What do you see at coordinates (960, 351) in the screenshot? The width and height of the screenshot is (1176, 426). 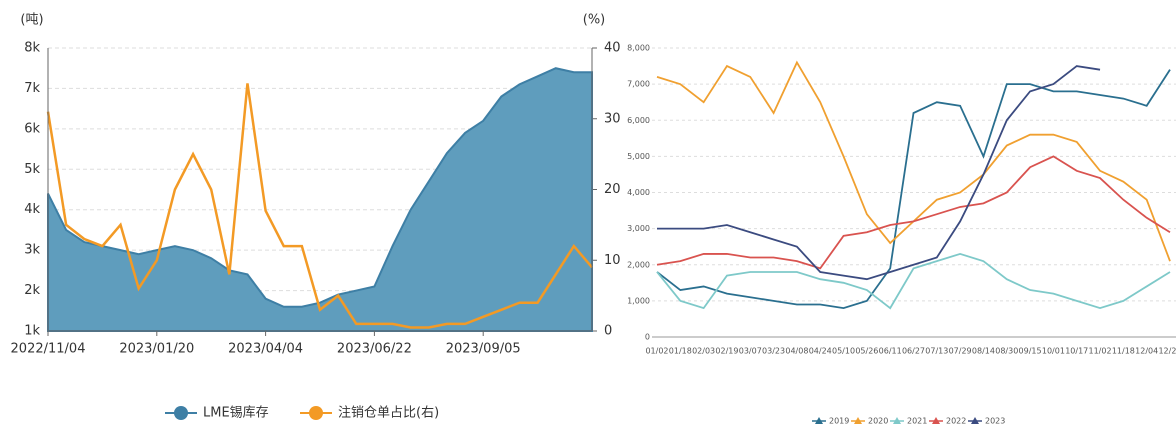 I see `x-tick-label: 07/29` at bounding box center [960, 351].